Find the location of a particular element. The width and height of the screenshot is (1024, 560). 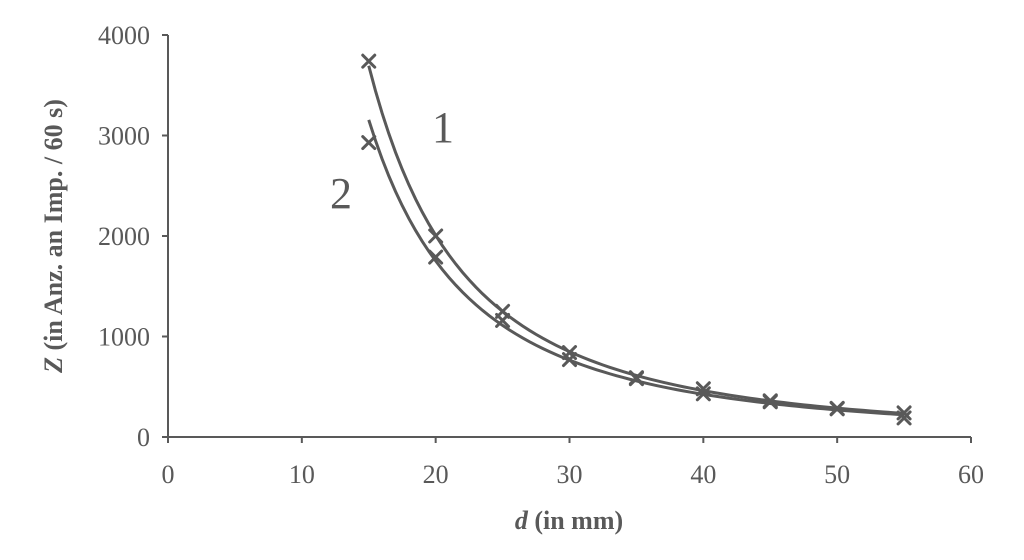

x-tick-label-1: 10 is located at coordinates (302, 474).